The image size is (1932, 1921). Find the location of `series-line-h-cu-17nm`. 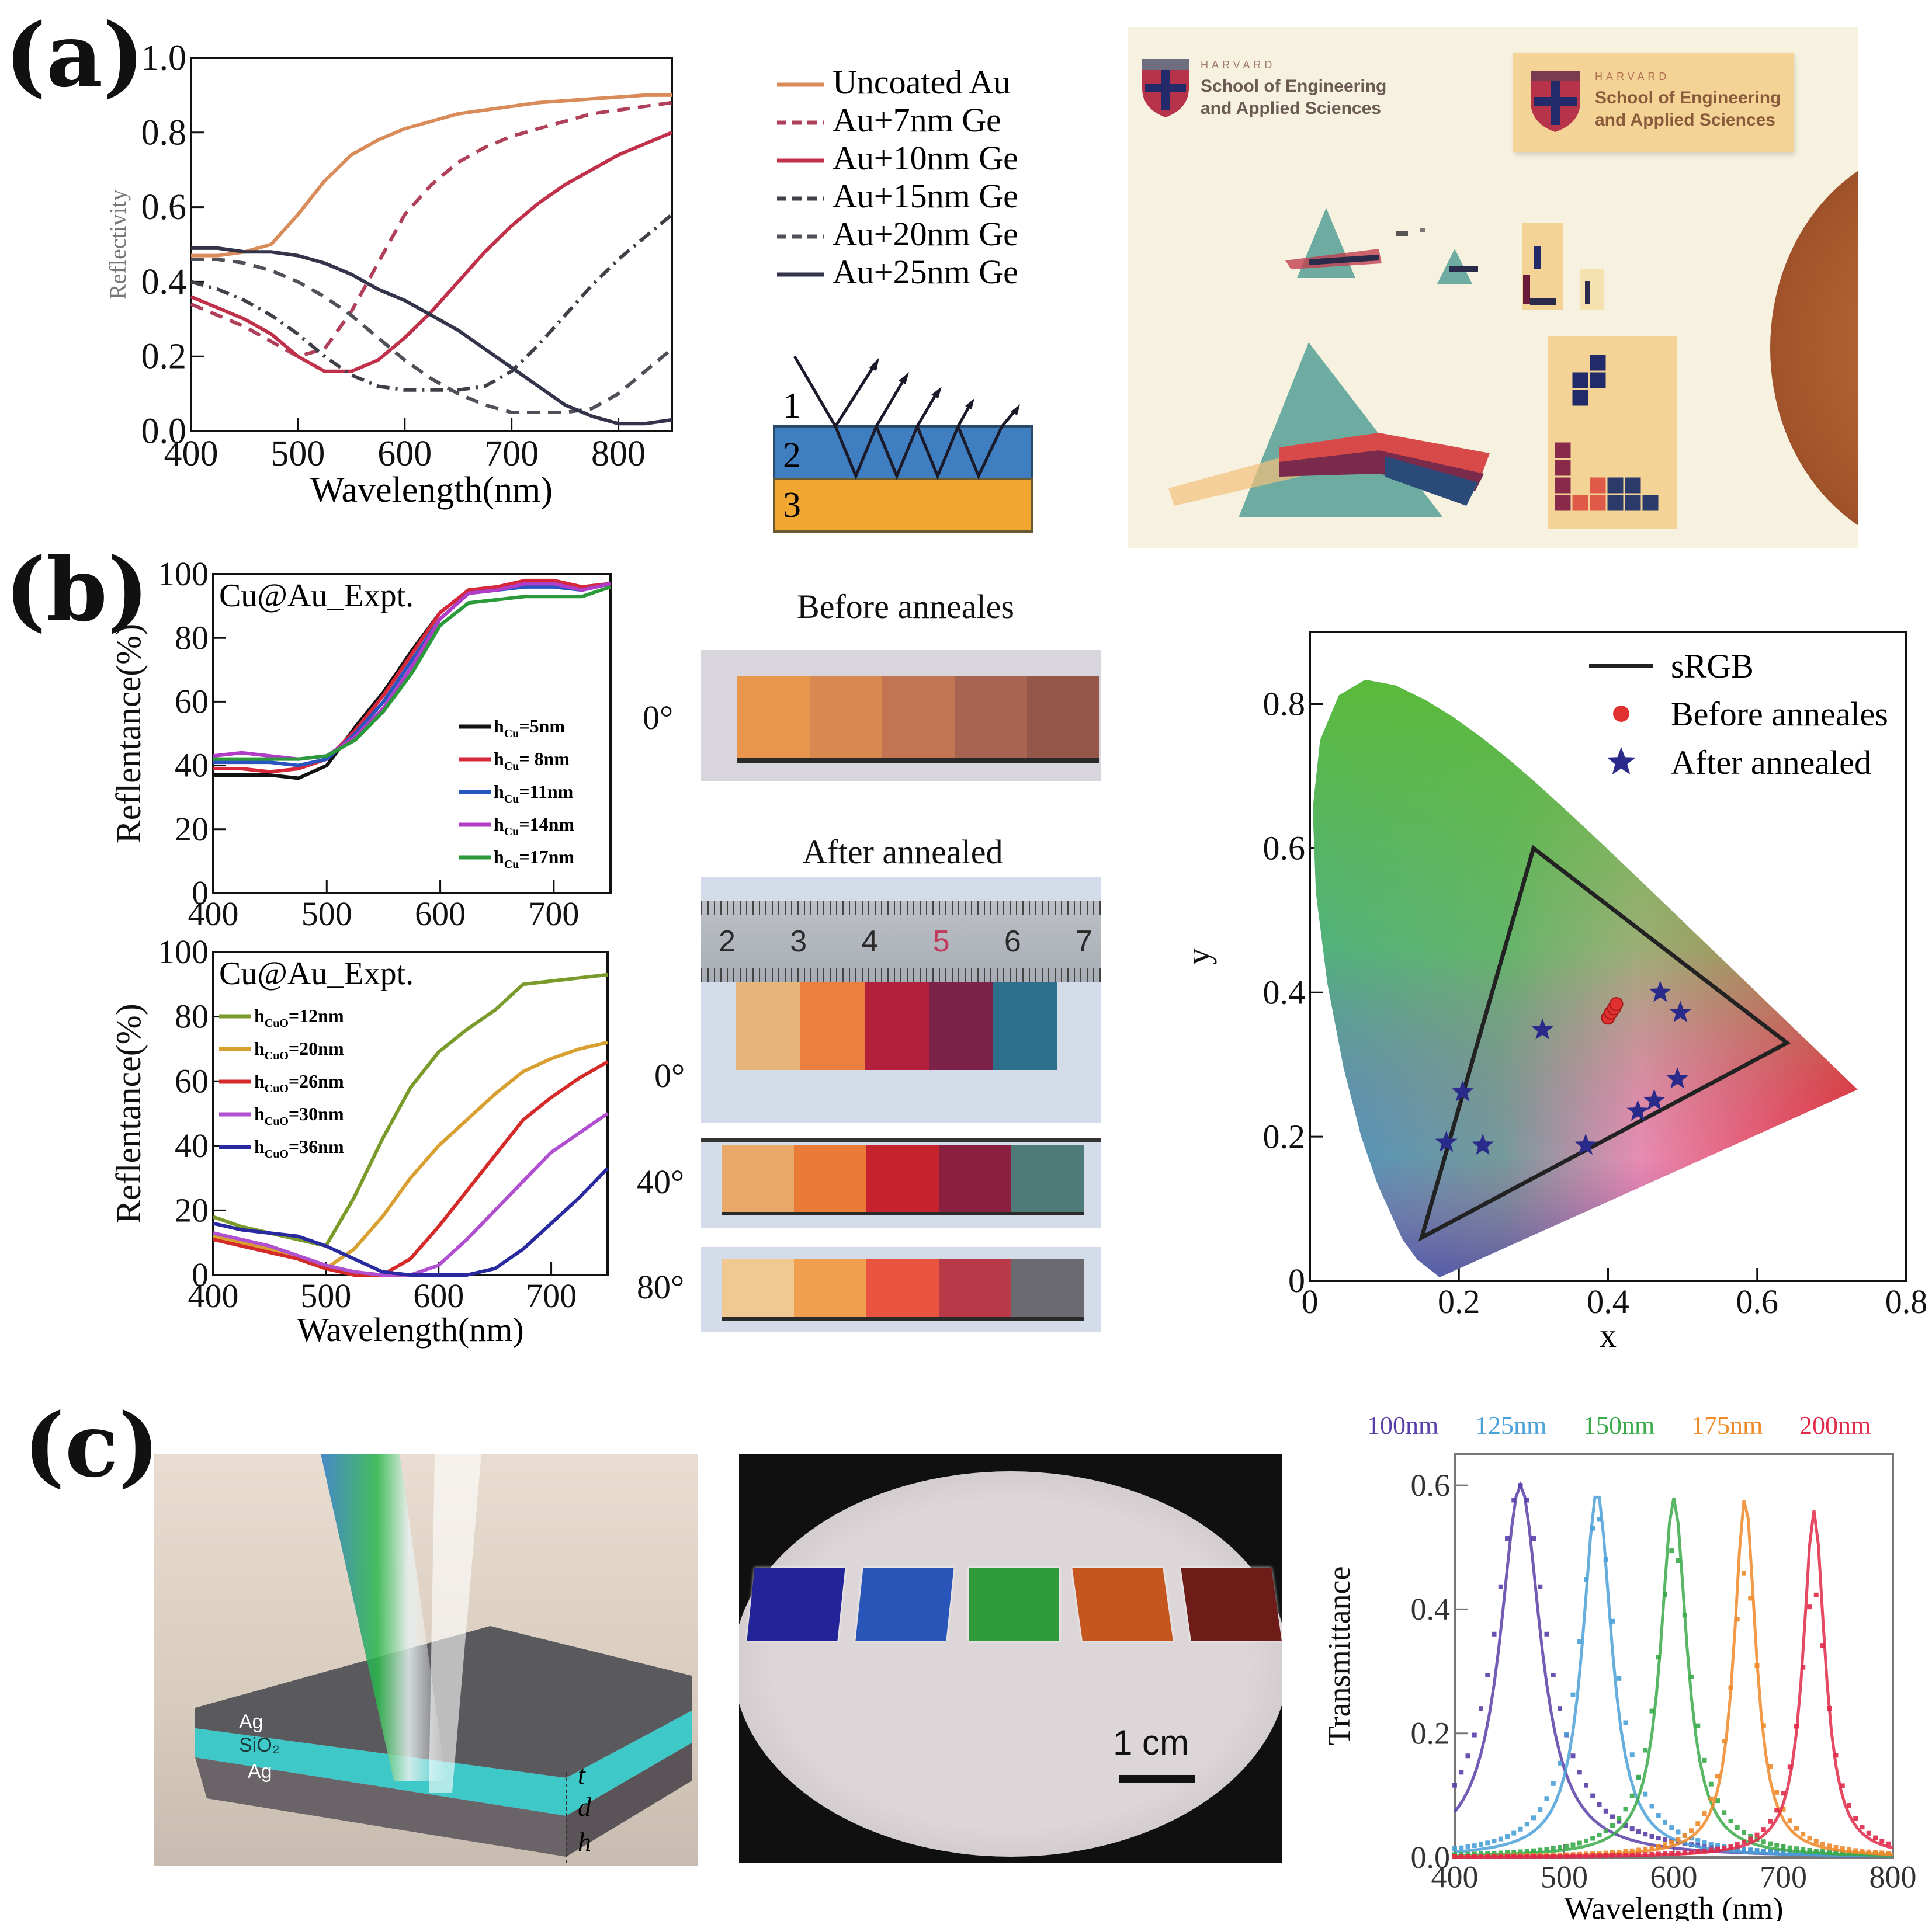

series-line-h-cu-17nm is located at coordinates (412, 673).